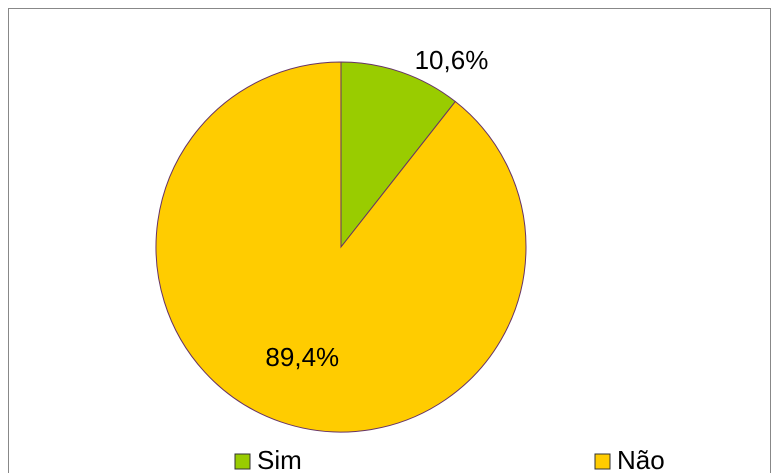 This screenshot has height=473, width=779. Describe the element at coordinates (641, 459) in the screenshot. I see `legend-label: Não` at that location.